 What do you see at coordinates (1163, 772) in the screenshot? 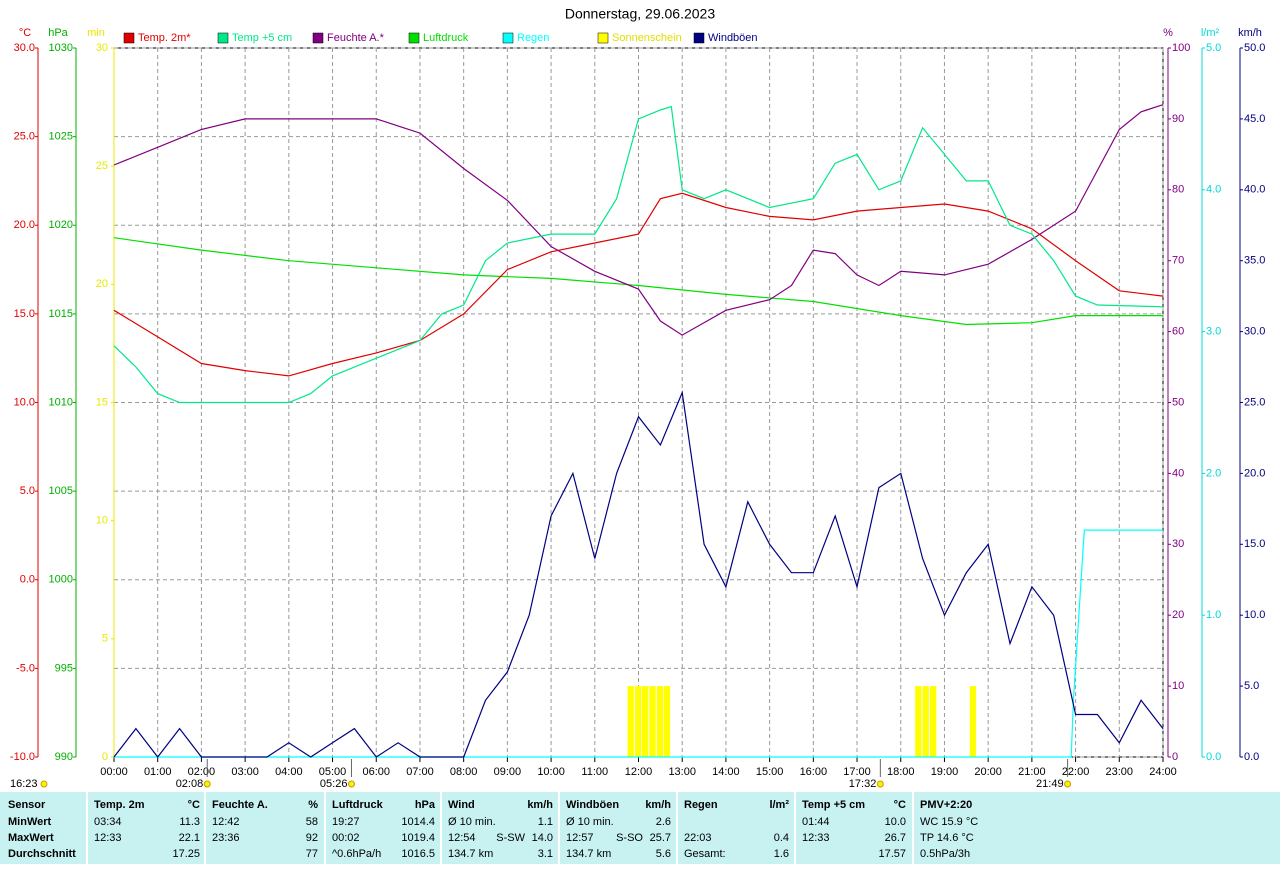
I see `x-tick-label: 24:00` at bounding box center [1163, 772].